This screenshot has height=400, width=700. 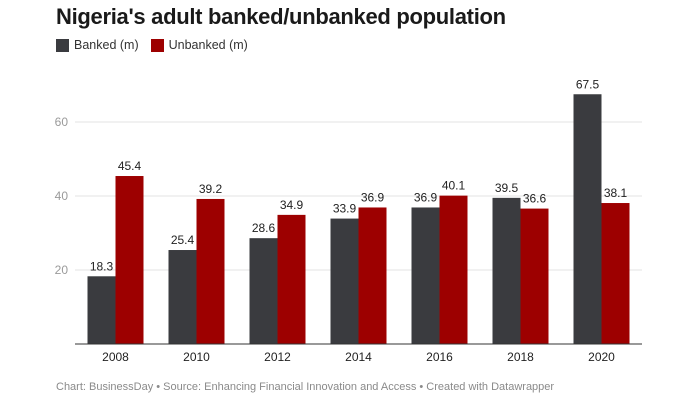 What do you see at coordinates (196, 357) in the screenshot?
I see `x-tick-label-2010: 2010` at bounding box center [196, 357].